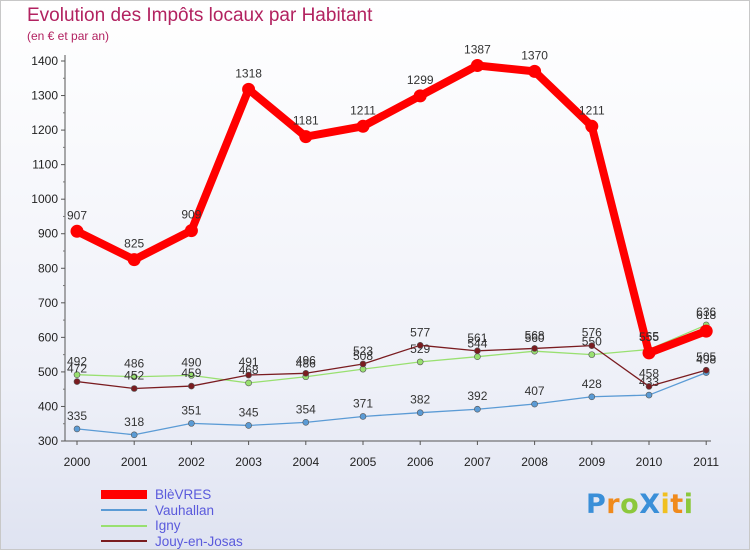  I want to click on data-label-bl-vres: 909, so click(191, 215).